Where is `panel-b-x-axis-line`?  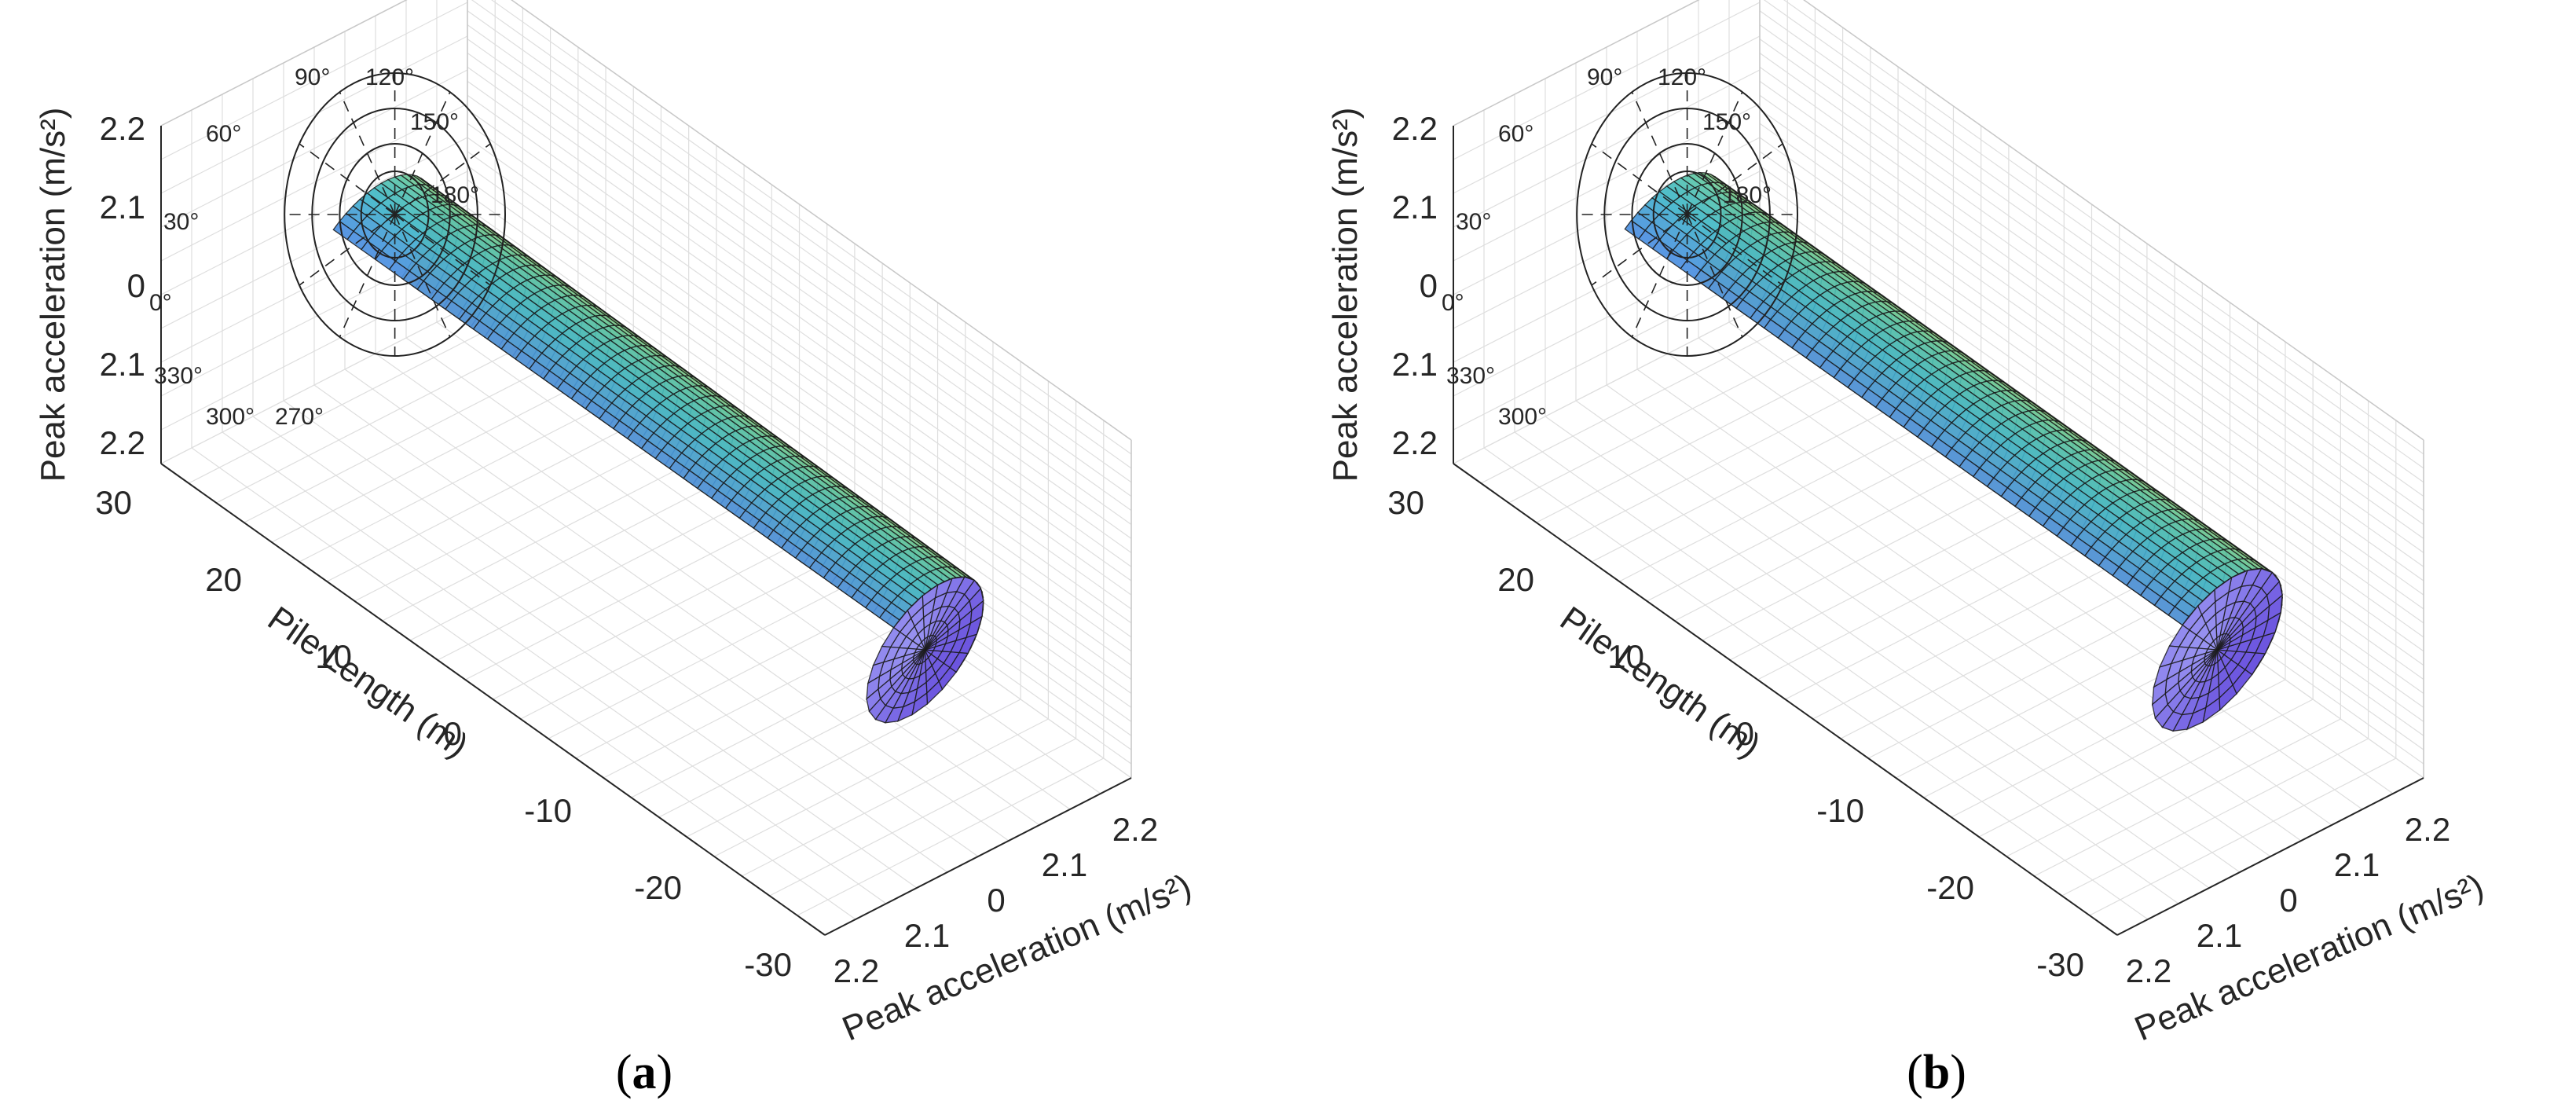
panel-b-x-axis-line is located at coordinates (2270, 857).